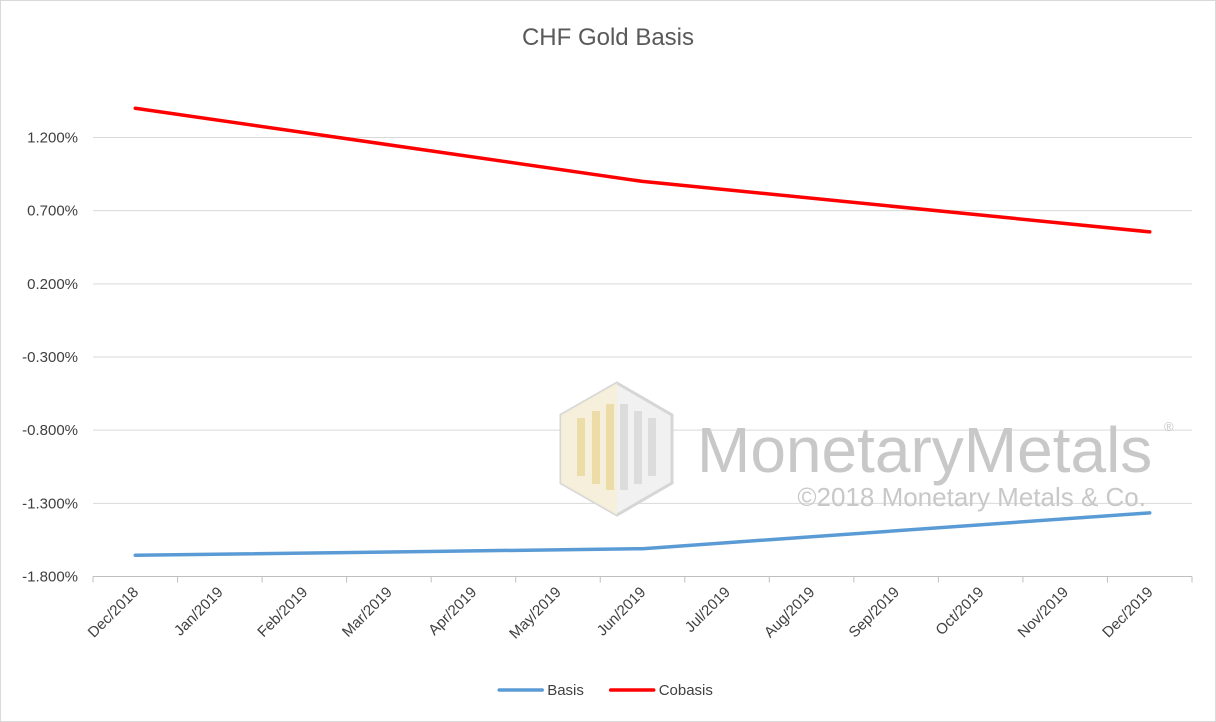 The image size is (1216, 722). Describe the element at coordinates (50, 503) in the screenshot. I see `y-tick-label: -1.300%` at that location.